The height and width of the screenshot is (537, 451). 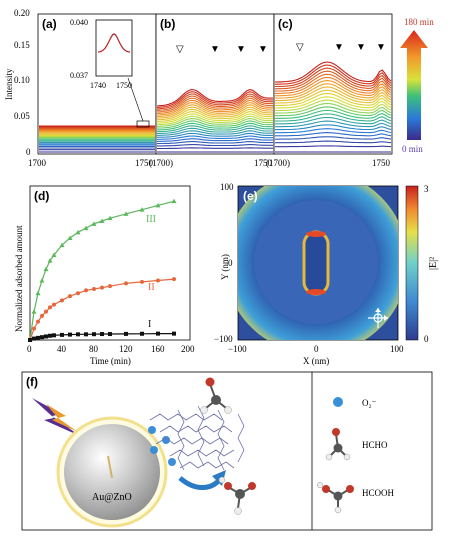 I want to click on panel-c-xtick-0: (1700), so click(x=278, y=163).